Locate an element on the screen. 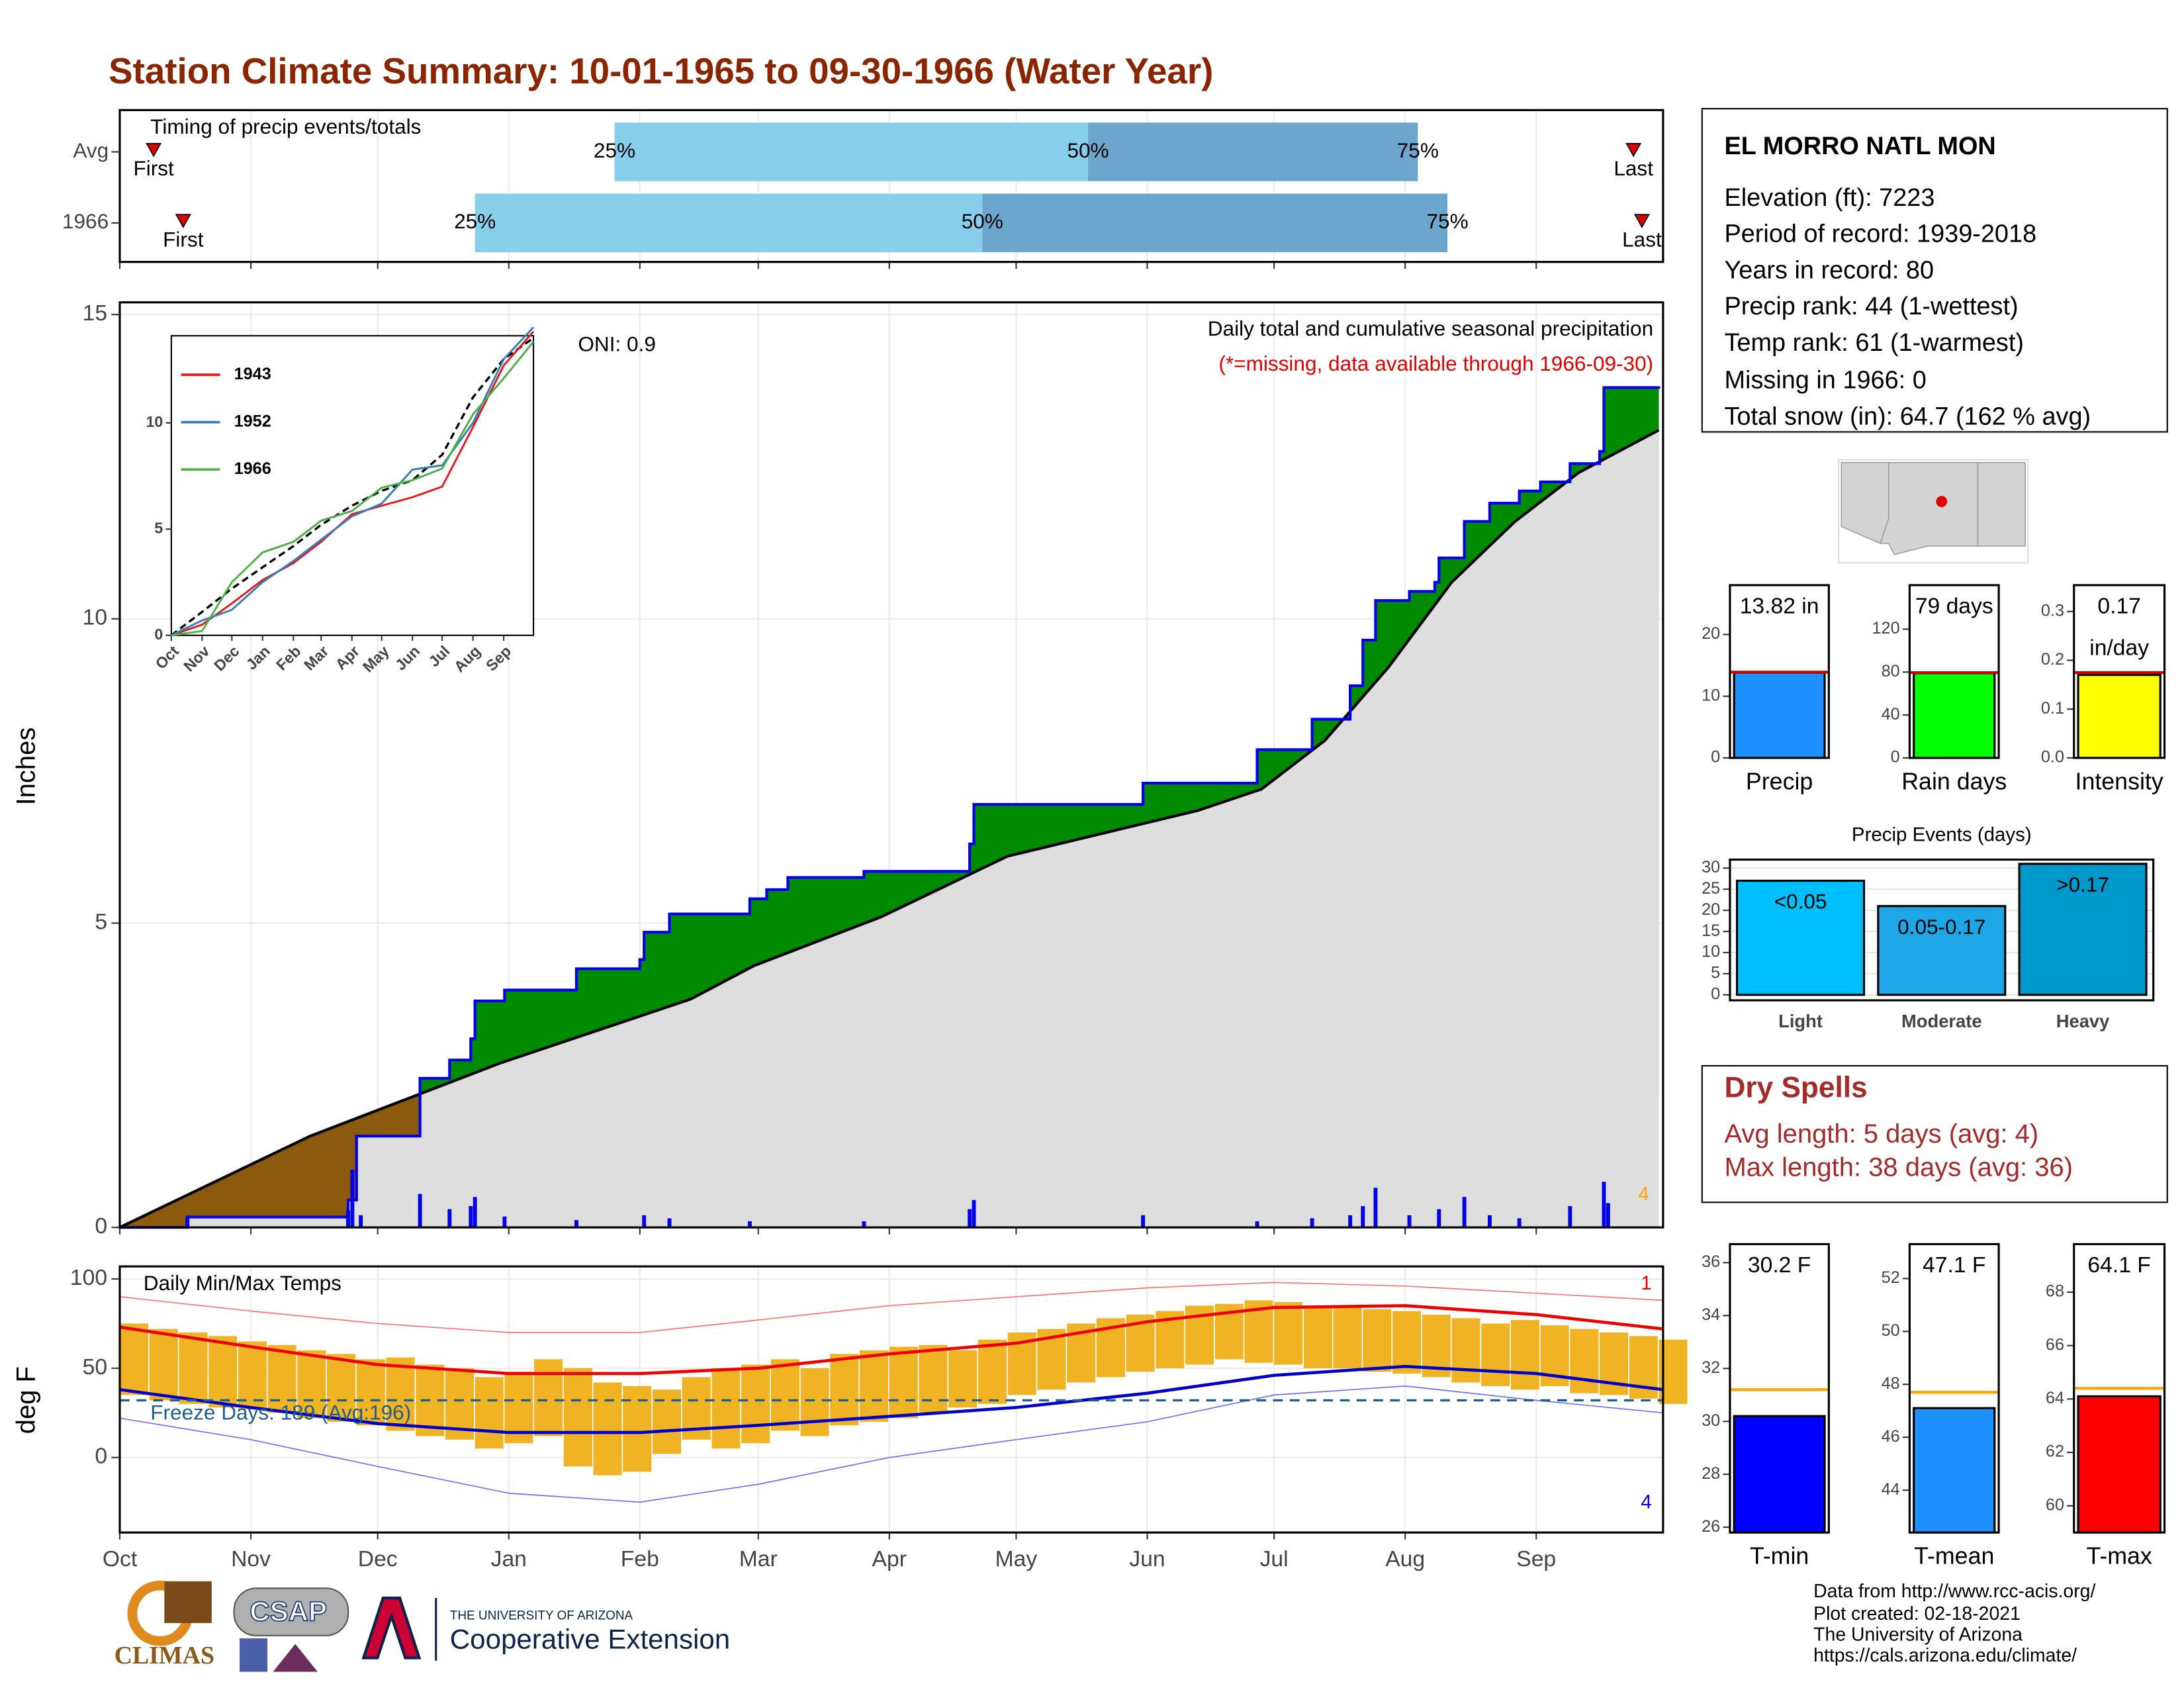 This screenshot has height=1688, width=2184. y-tick-label: 48 is located at coordinates (1891, 1383).